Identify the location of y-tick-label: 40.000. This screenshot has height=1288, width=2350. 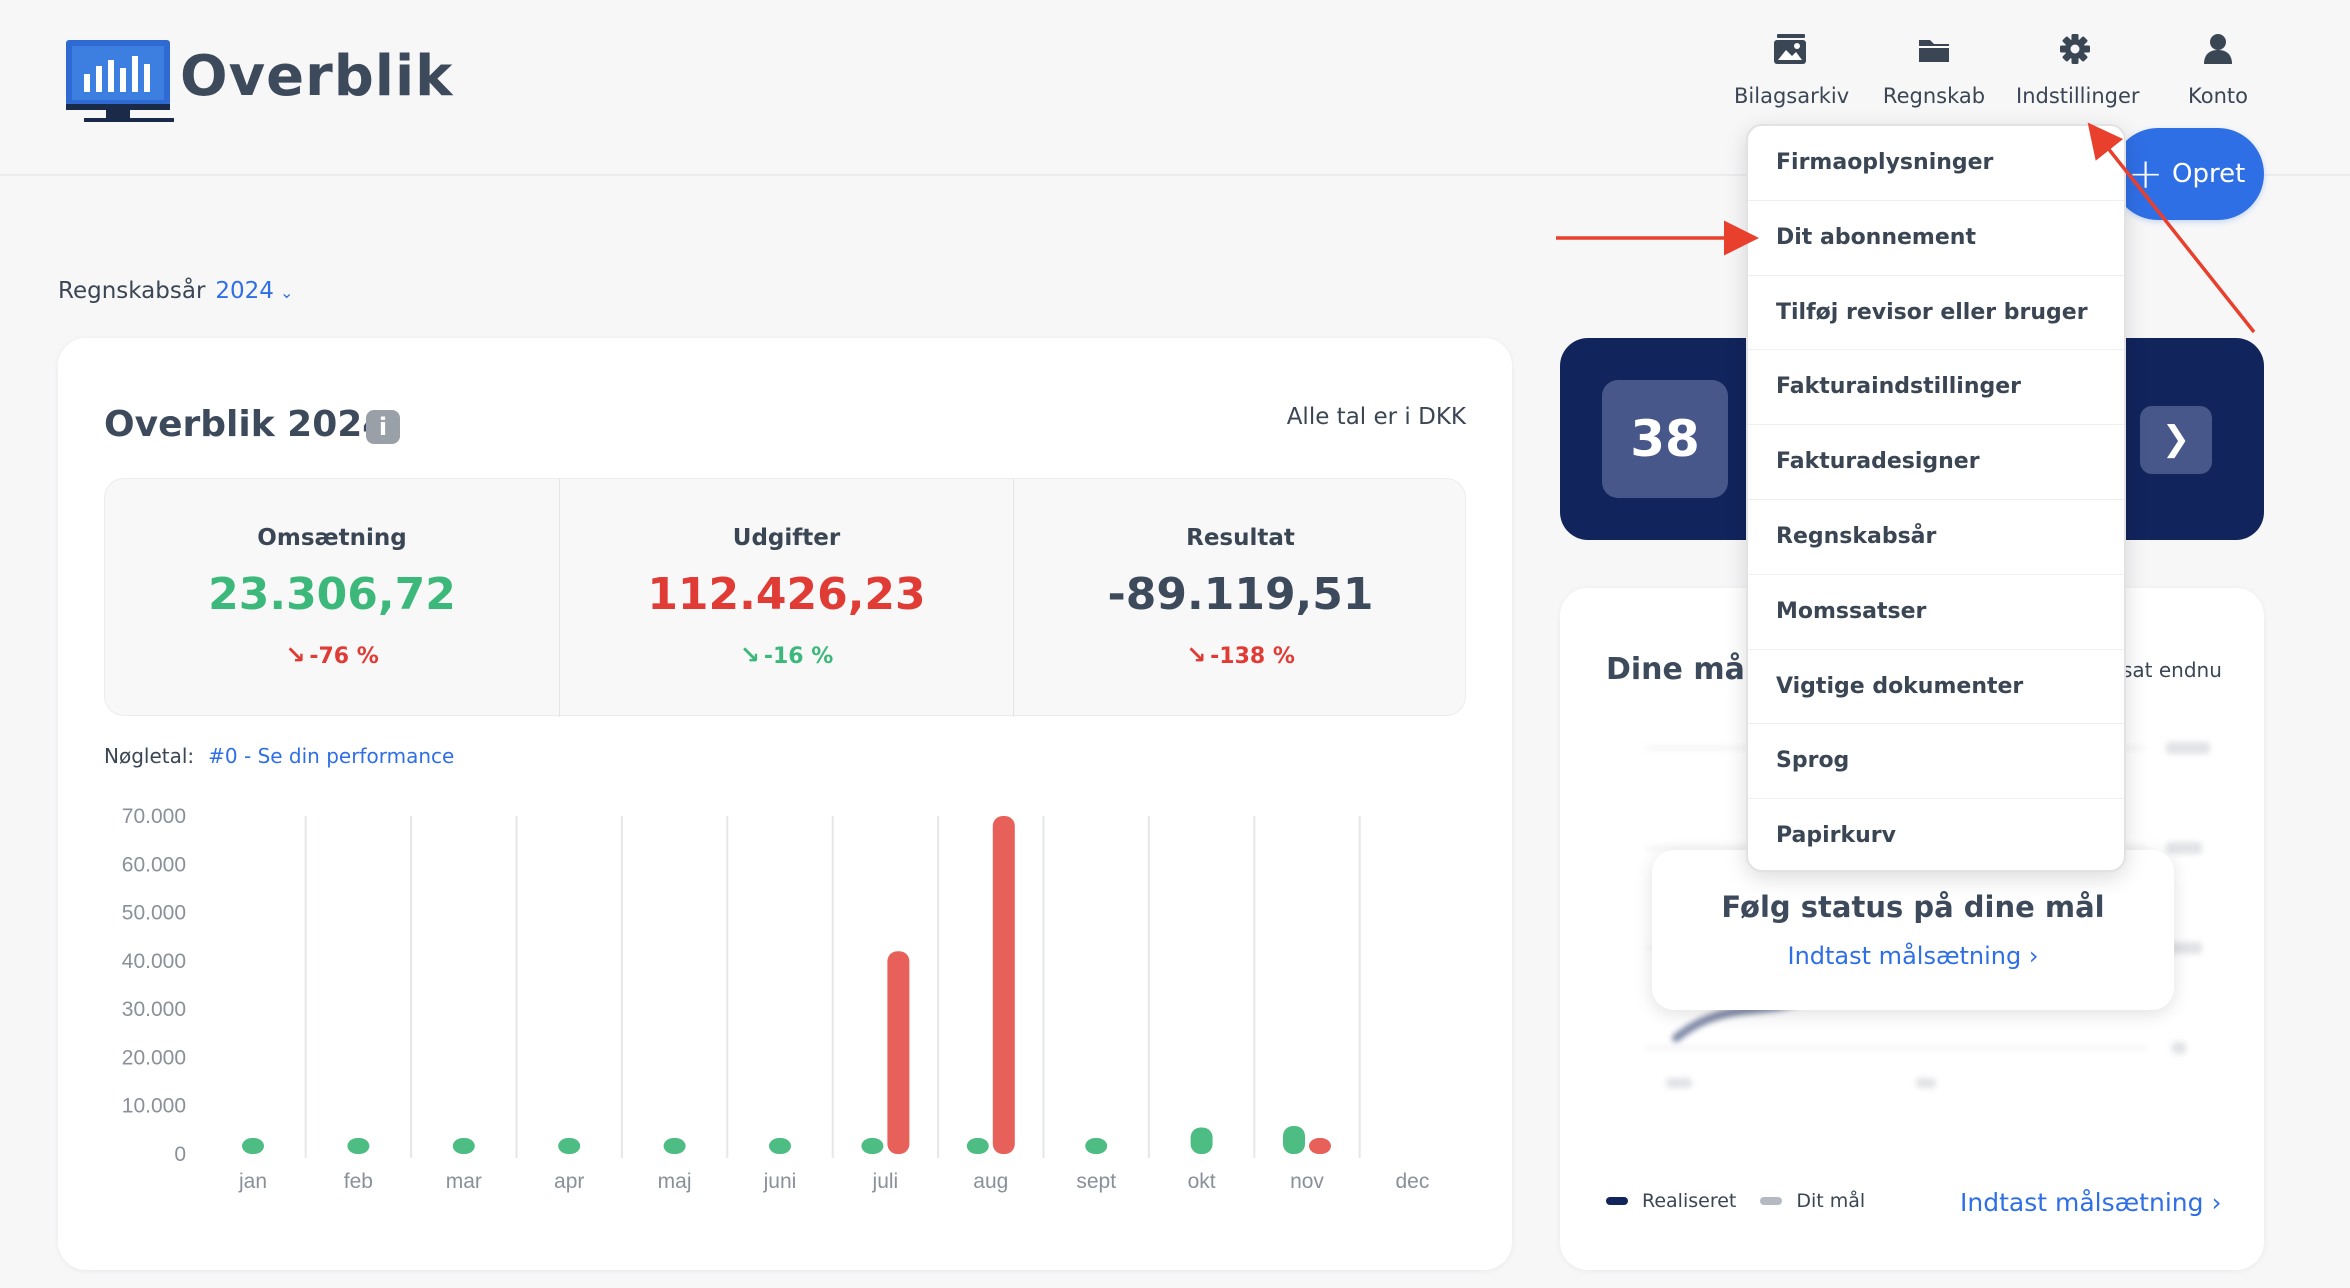
(154, 961).